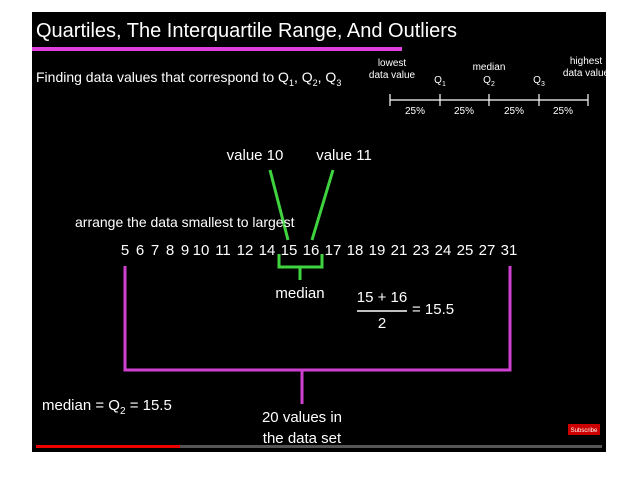  What do you see at coordinates (433, 309) in the screenshot?
I see `result: = 15.5` at bounding box center [433, 309].